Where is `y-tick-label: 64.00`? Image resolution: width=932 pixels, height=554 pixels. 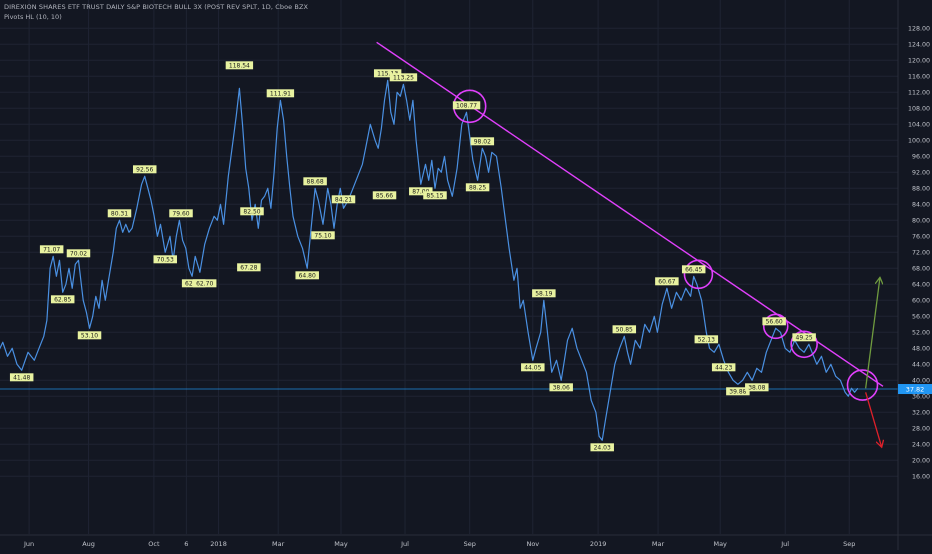
y-tick-label: 64.00 is located at coordinates (921, 285).